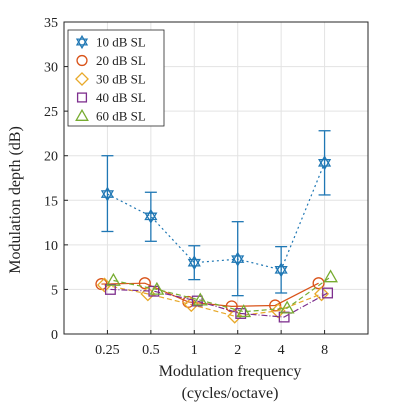  I want to click on y-tick-label: 15, so click(51, 201).